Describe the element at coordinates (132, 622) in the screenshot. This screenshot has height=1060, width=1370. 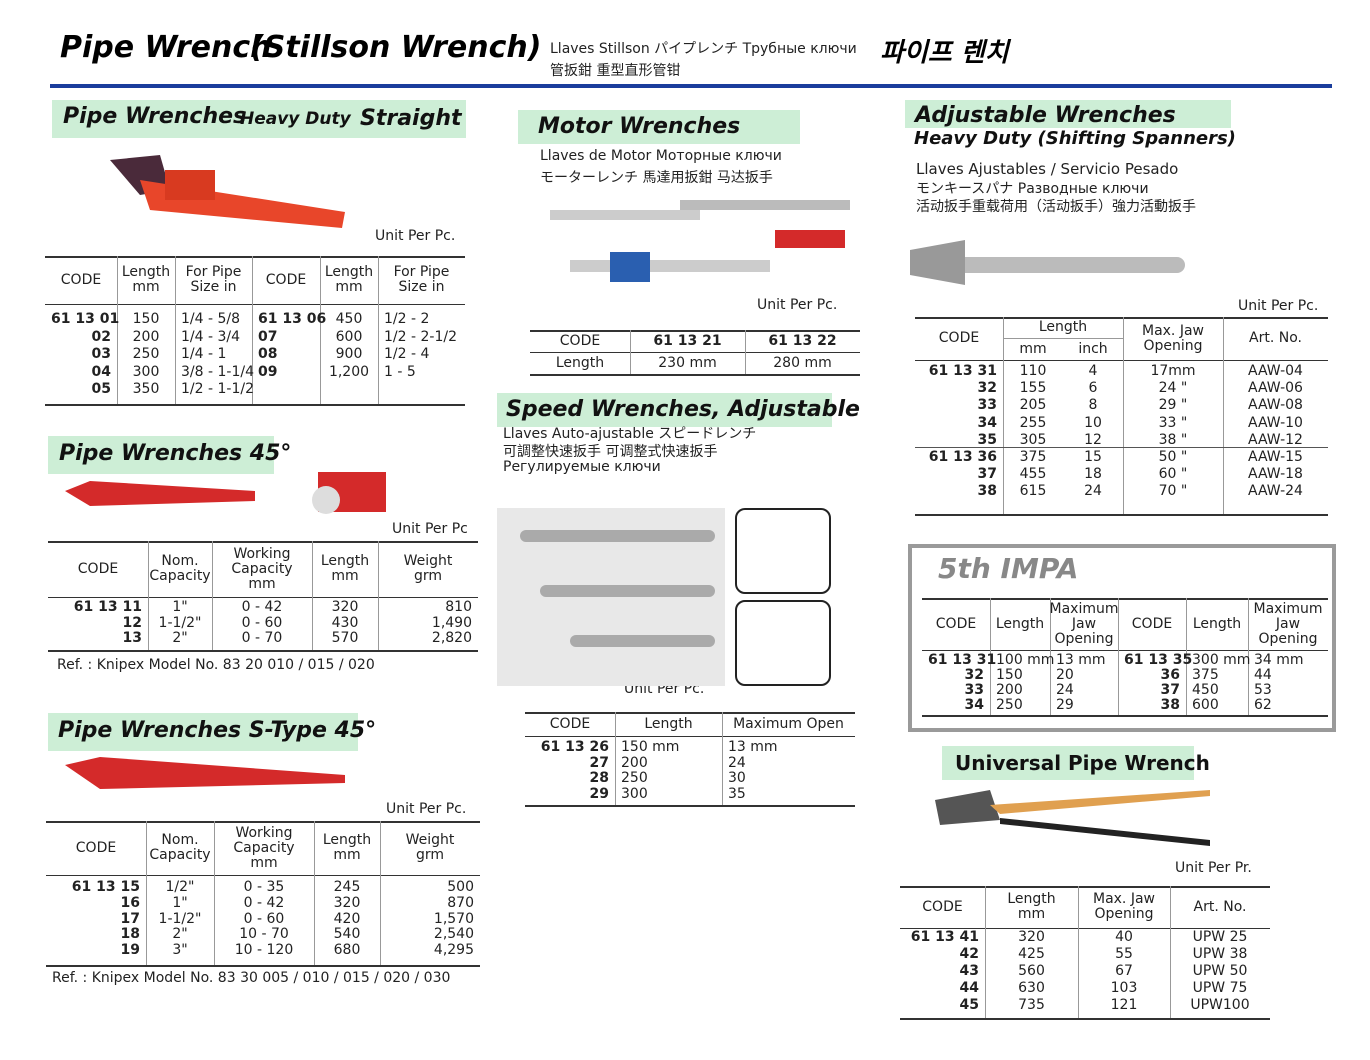
I see `item-code: 12` at that location.